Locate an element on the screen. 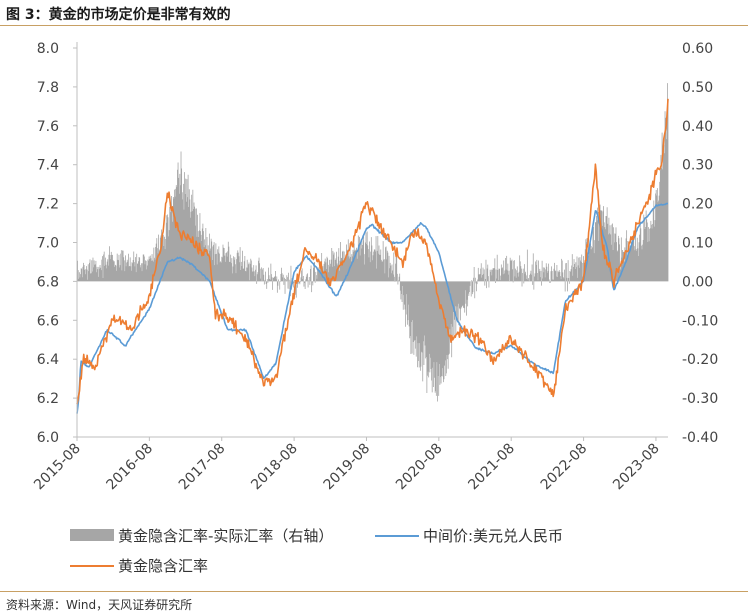 This screenshot has height=615, width=748. y-left-tick-label: 7.2 is located at coordinates (48, 205).